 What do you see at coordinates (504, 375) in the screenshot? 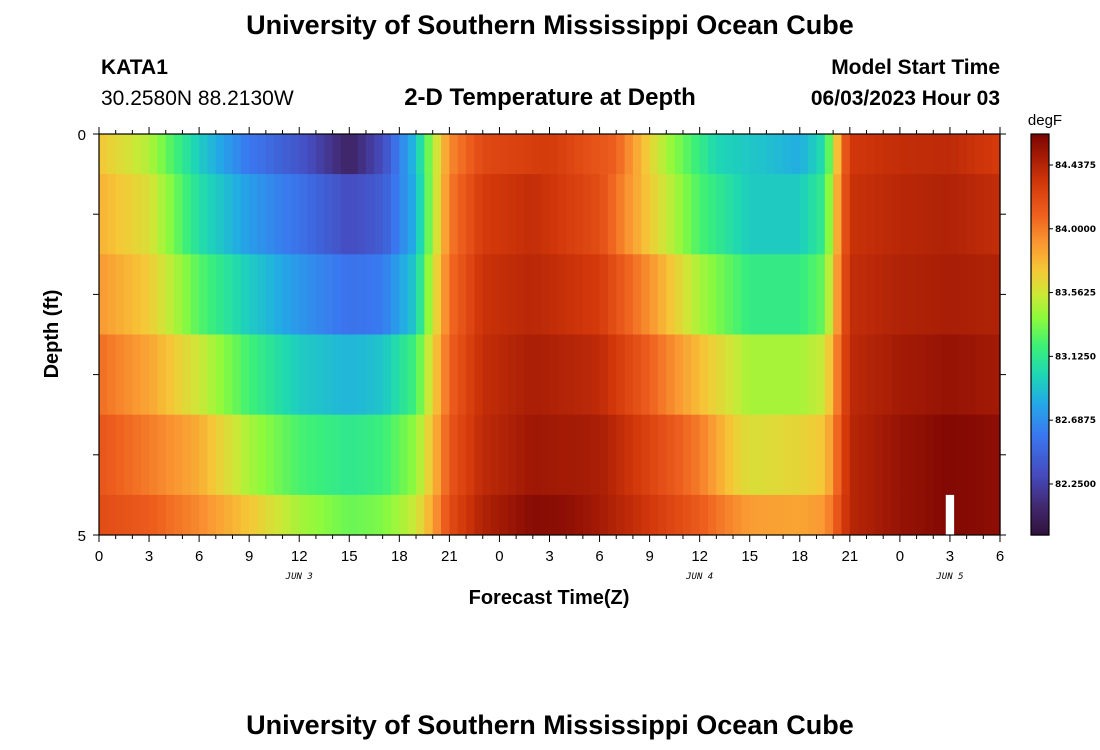
I see `heatmap-cell-r3-c48` at bounding box center [504, 375].